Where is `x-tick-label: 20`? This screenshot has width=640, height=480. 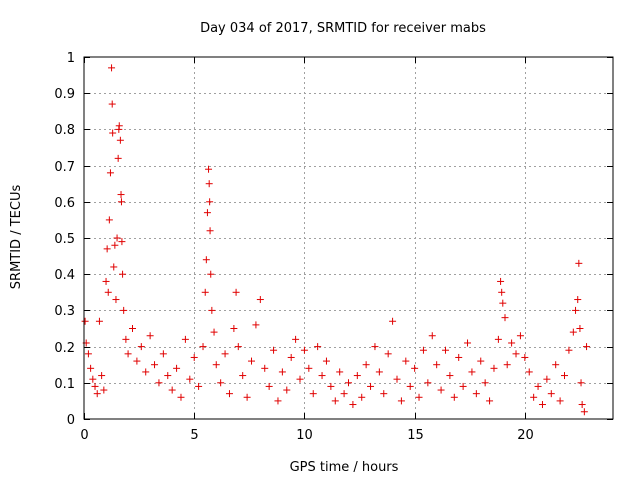
x-tick-label: 20 is located at coordinates (525, 435).